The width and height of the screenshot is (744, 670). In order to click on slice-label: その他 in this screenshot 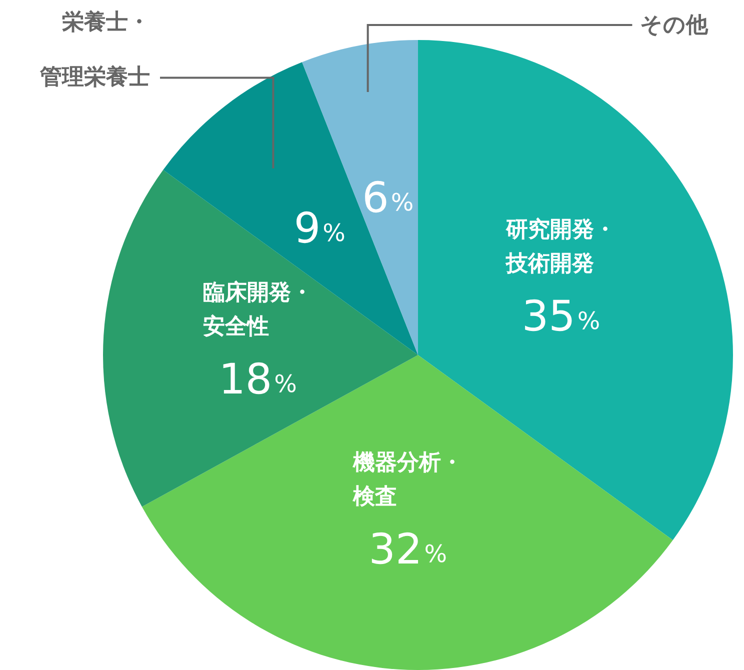, I will do `click(674, 26)`.